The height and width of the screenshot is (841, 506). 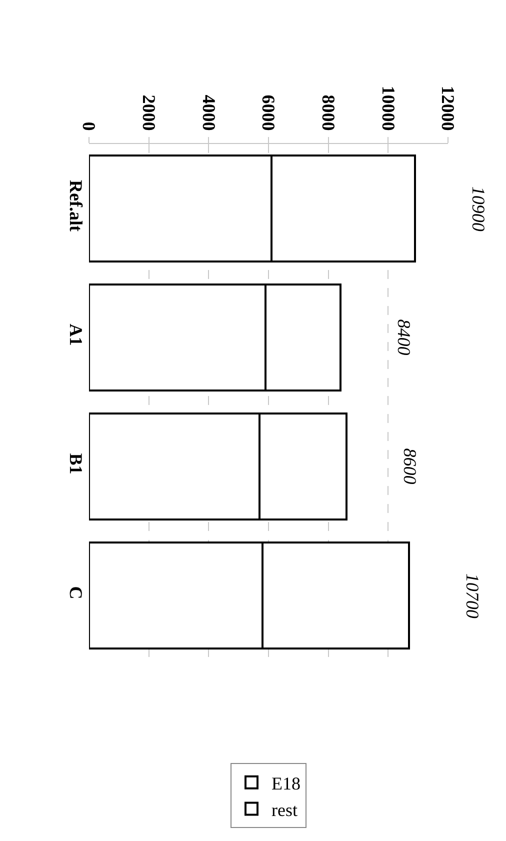 What do you see at coordinates (285, 810) in the screenshot?
I see `legend-label: rest` at bounding box center [285, 810].